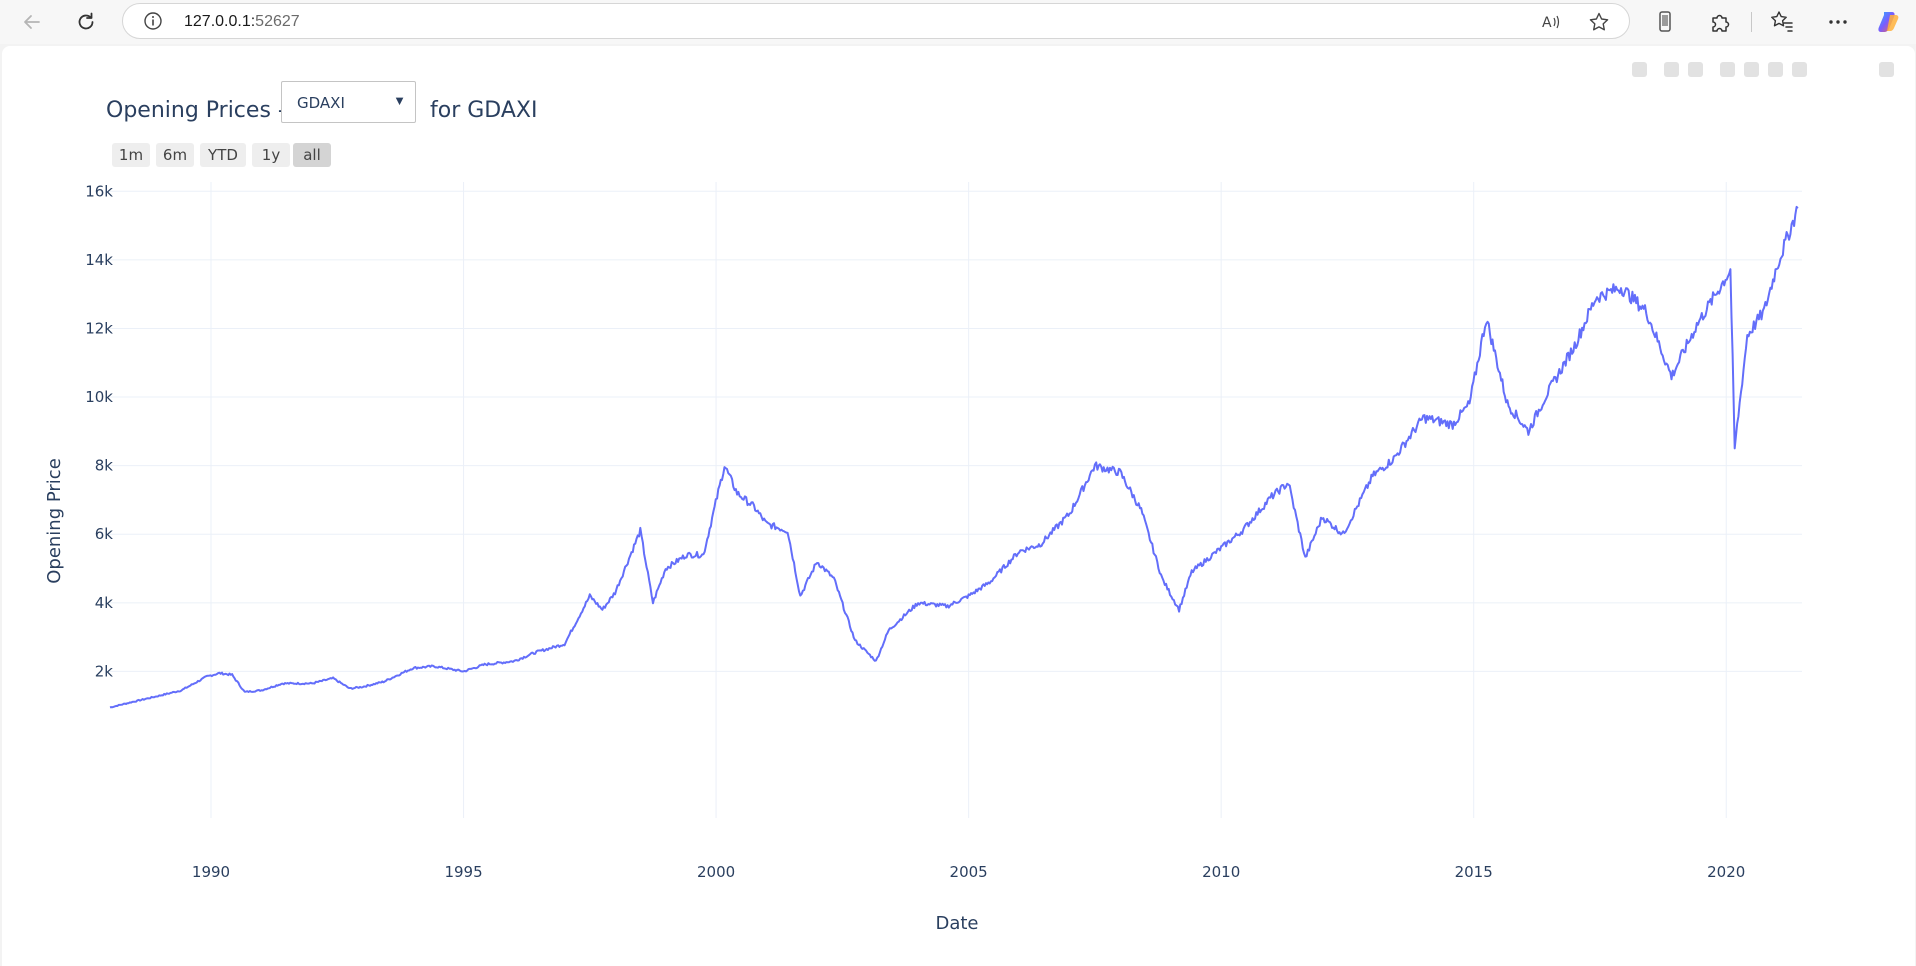  Describe the element at coordinates (956, 923) in the screenshot. I see `x-axis-title: Date` at that location.